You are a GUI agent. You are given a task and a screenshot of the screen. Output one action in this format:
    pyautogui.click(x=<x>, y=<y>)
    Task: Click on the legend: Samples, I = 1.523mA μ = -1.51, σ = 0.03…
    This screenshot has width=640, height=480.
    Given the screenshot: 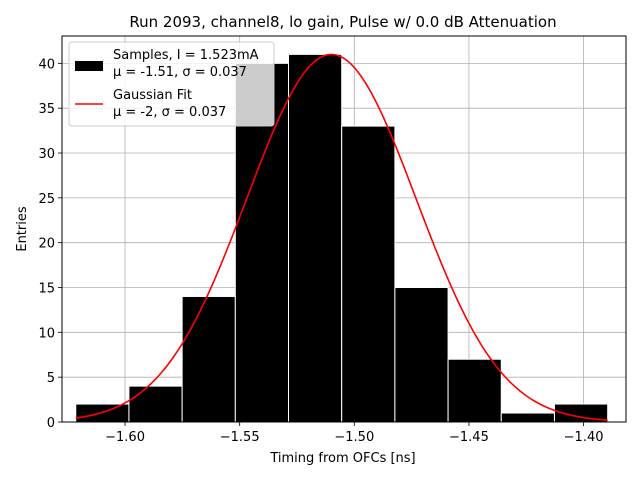 What is the action you would take?
    pyautogui.click(x=171, y=84)
    